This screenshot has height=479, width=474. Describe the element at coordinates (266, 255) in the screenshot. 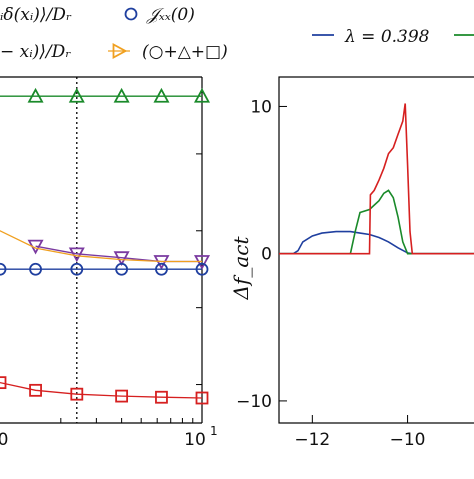

I see `right-y-tick-label-1: 0` at that location.